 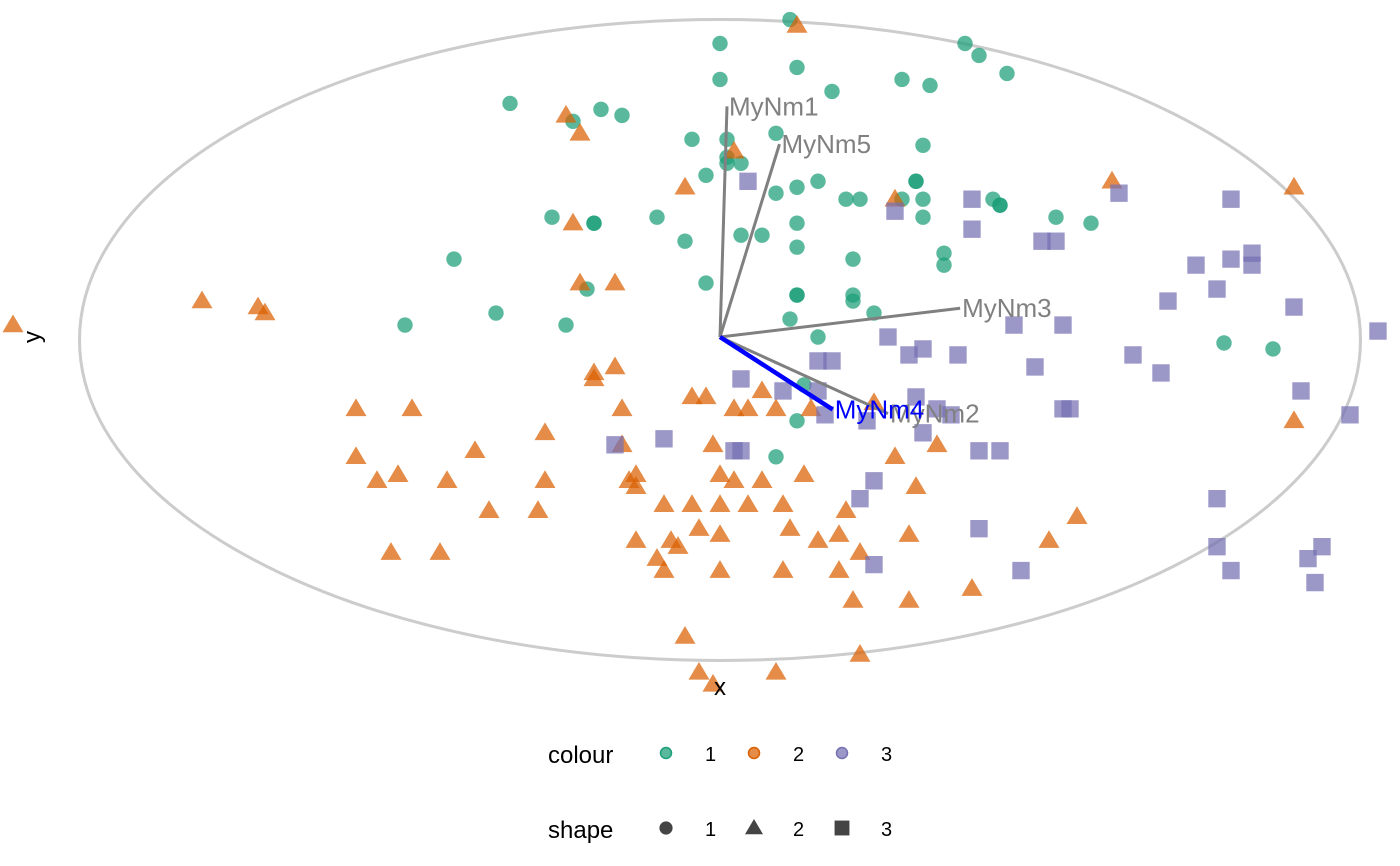 I want to click on legend-colour-label-1: 1, so click(x=710, y=755).